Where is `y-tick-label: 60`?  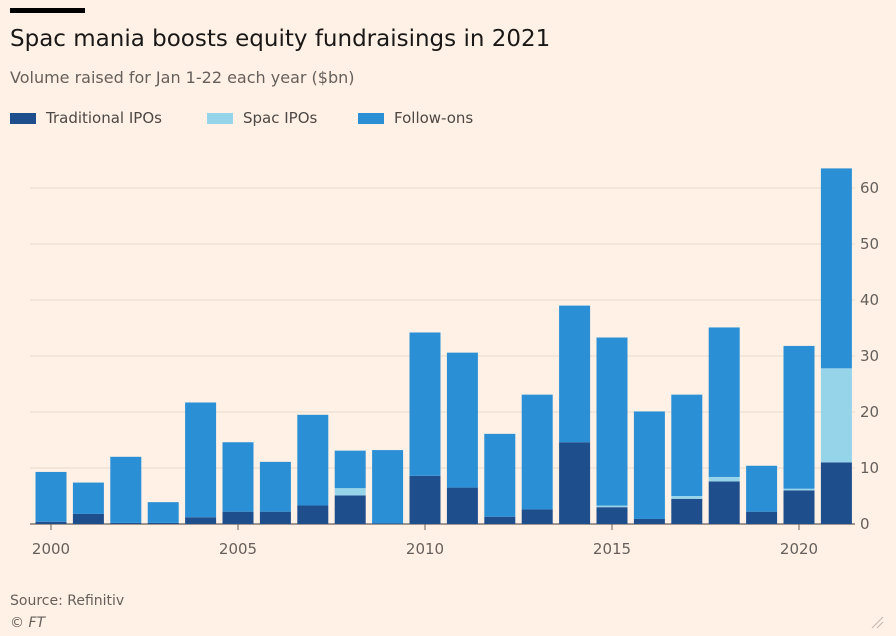
y-tick-label: 60 is located at coordinates (869, 188).